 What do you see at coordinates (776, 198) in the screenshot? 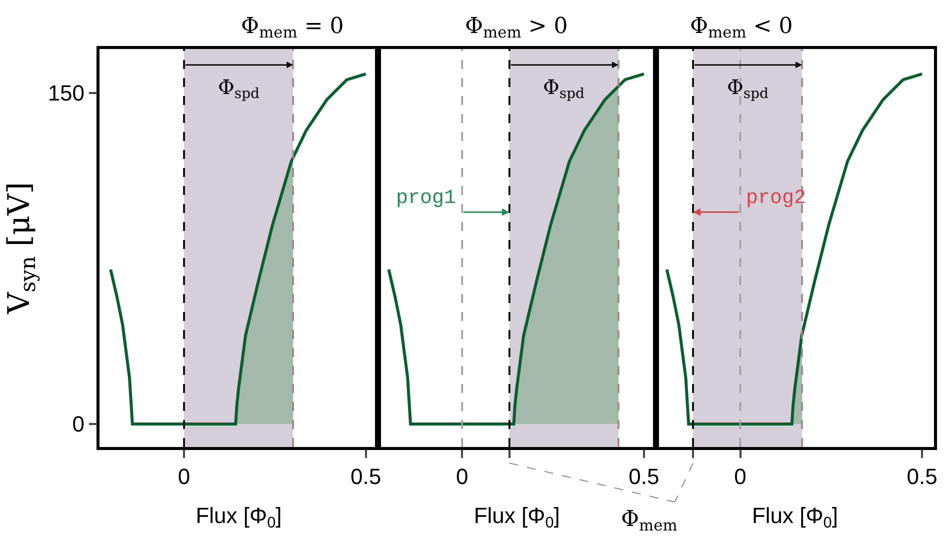
I see `annotation: prog2` at bounding box center [776, 198].